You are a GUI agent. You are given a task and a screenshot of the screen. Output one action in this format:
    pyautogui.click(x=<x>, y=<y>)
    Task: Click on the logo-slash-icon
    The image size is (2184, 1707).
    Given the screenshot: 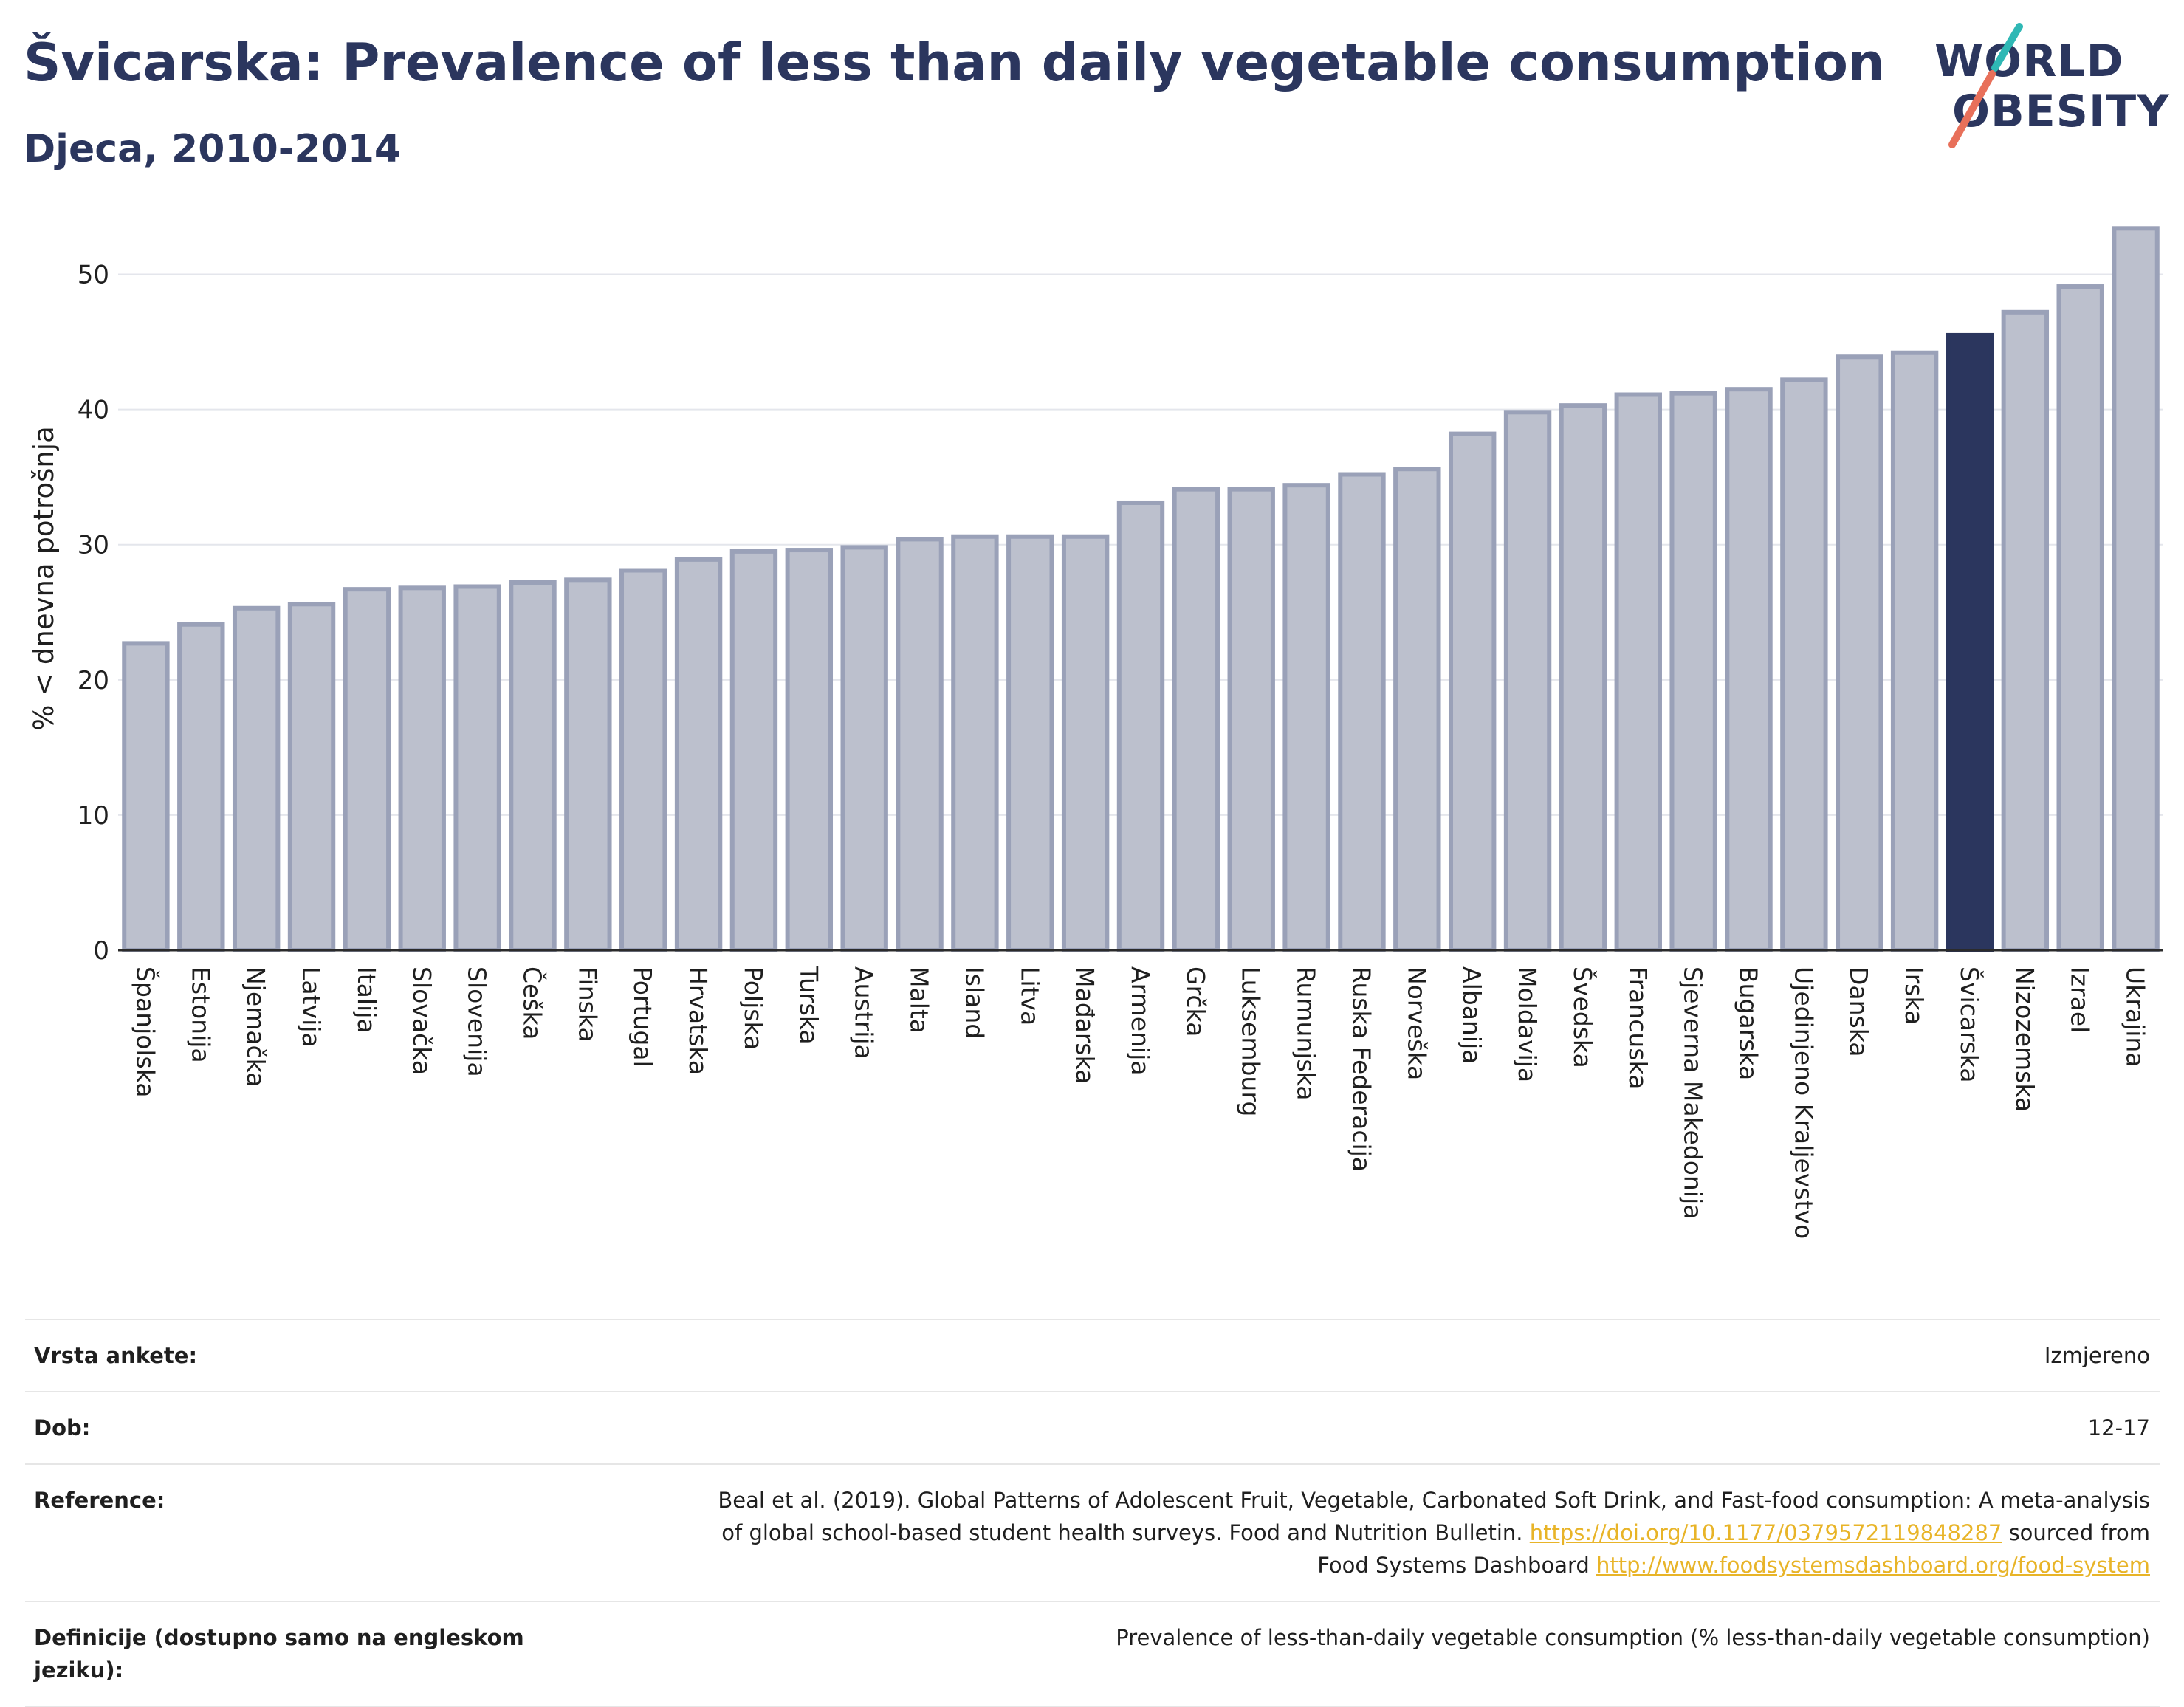 What is the action you would take?
    pyautogui.click(x=1986, y=85)
    